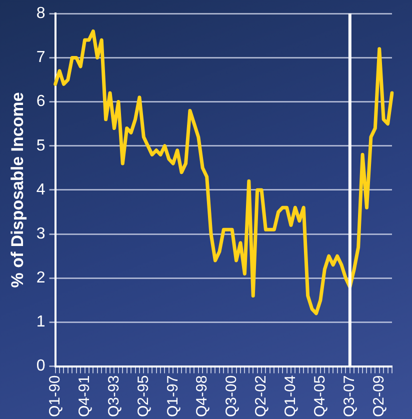 The image size is (412, 419). I want to click on x-tick-label: Q3-00, so click(231, 396).